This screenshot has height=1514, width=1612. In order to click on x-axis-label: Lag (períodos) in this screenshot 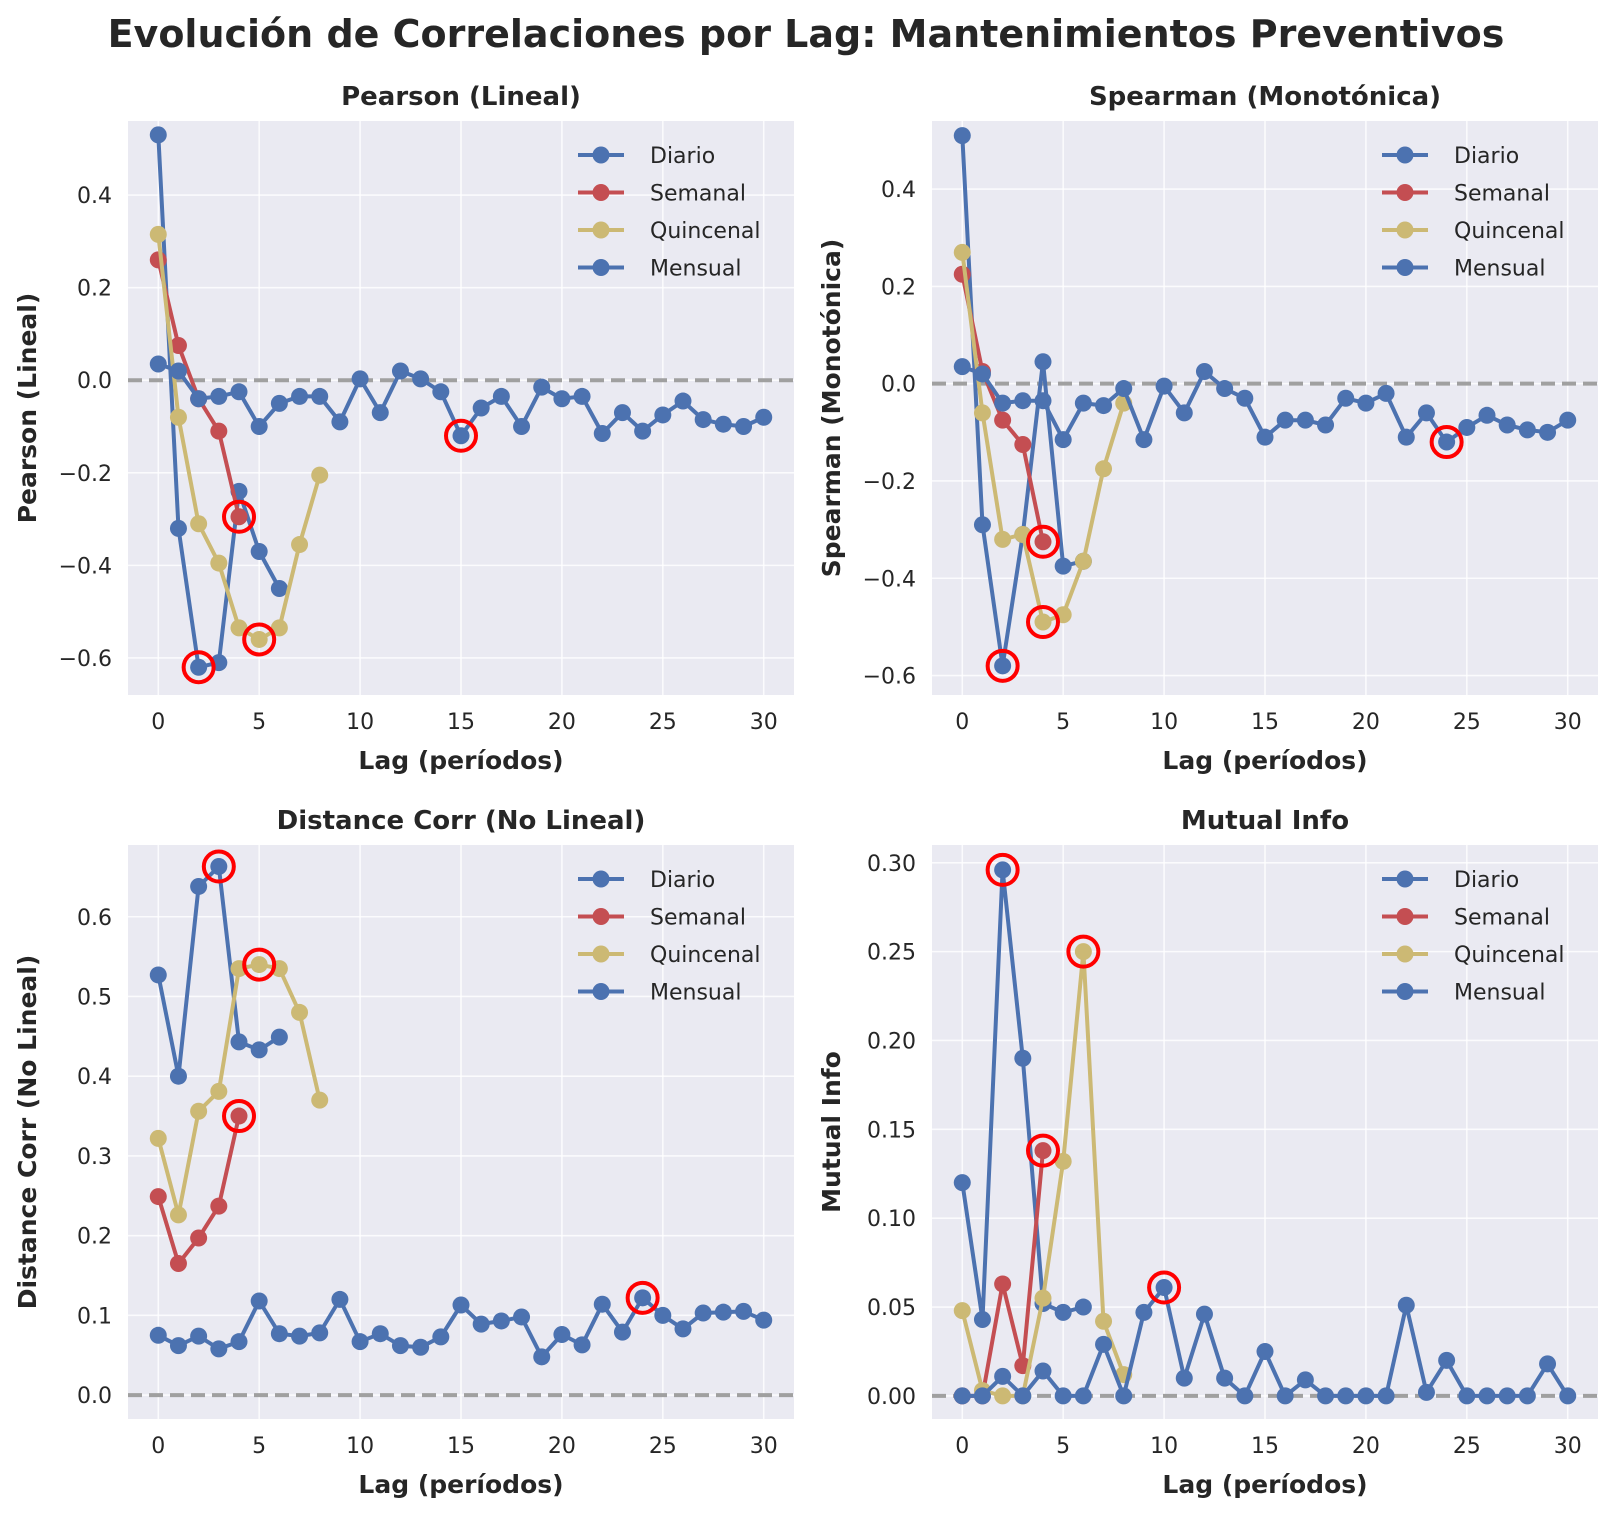, I will do `click(460, 1484)`.